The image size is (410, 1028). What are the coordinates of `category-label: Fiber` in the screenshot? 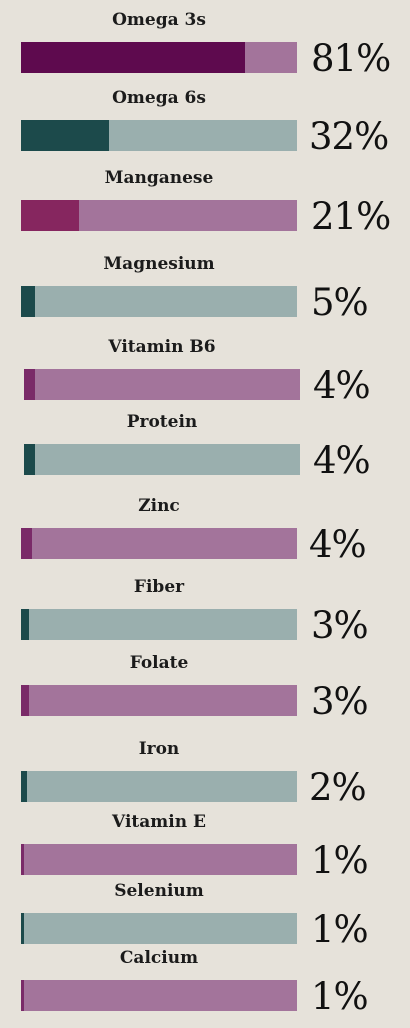 It's located at (159, 587).